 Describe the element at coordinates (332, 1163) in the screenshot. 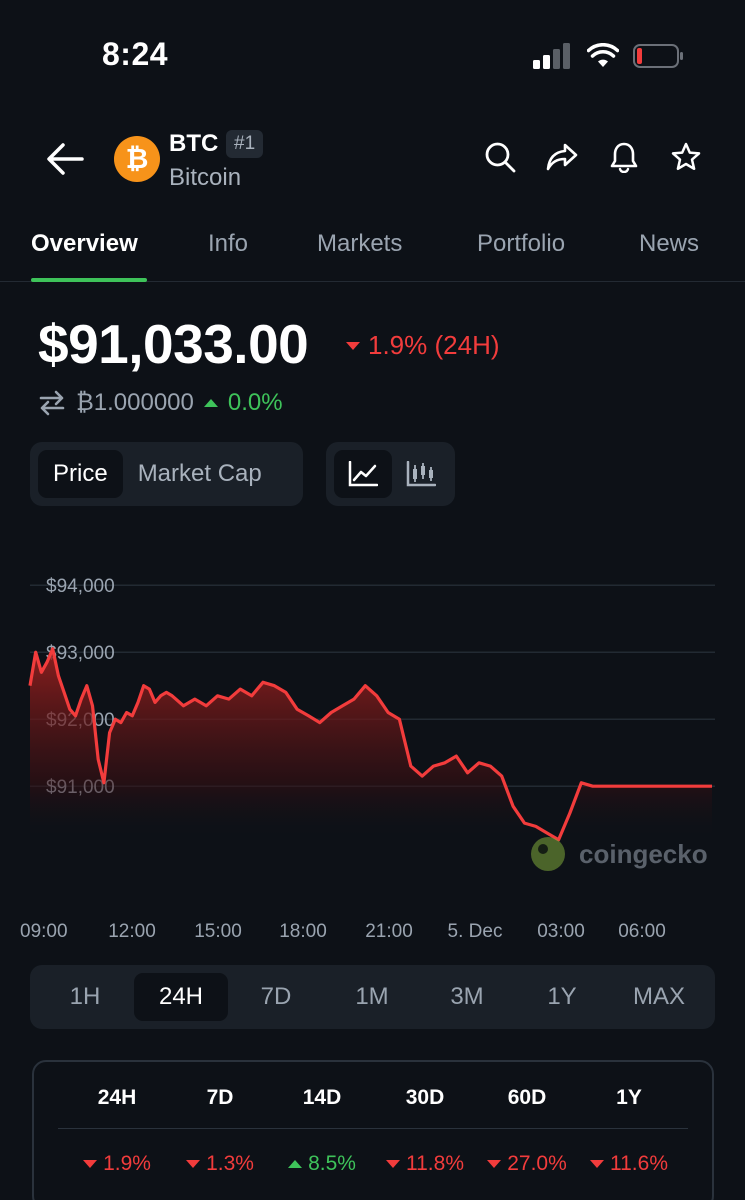

I see `perf-change-text: 8.5%` at that location.